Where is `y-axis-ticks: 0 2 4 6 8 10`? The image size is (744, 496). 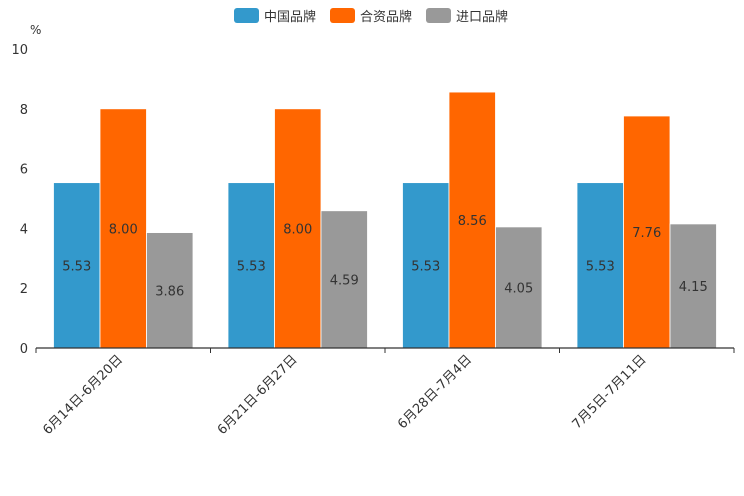
y-axis-ticks: 0 2 4 6 8 10 is located at coordinates (19, 200).